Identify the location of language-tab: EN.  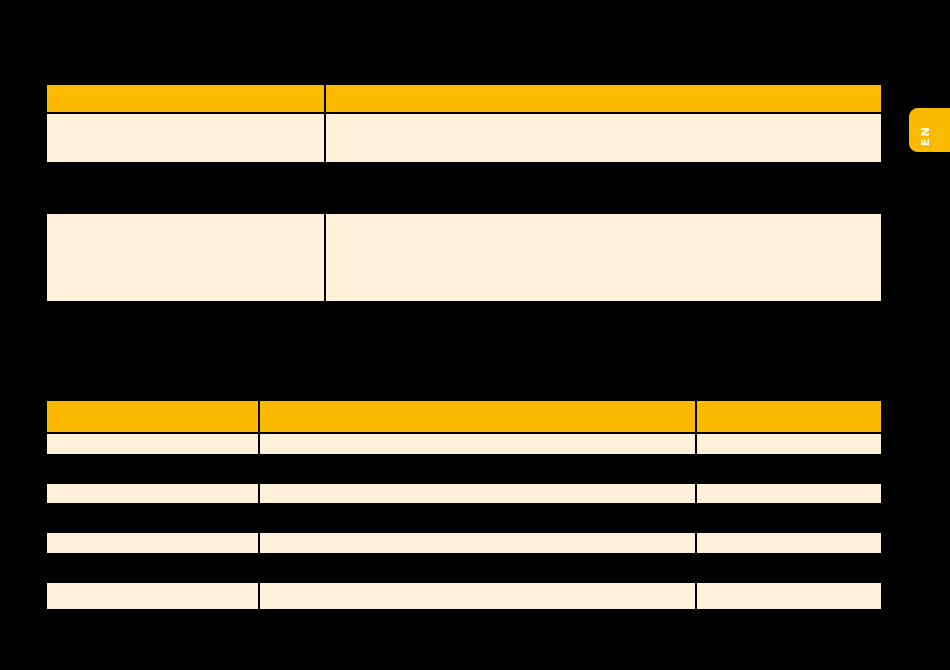
(929, 130).